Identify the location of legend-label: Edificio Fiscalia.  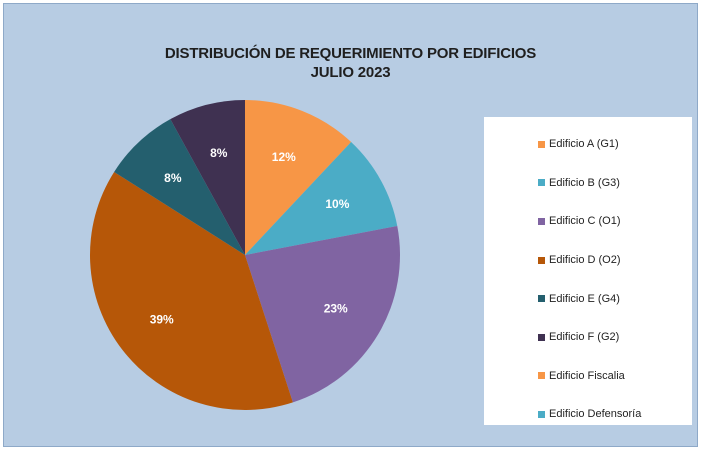
(587, 375).